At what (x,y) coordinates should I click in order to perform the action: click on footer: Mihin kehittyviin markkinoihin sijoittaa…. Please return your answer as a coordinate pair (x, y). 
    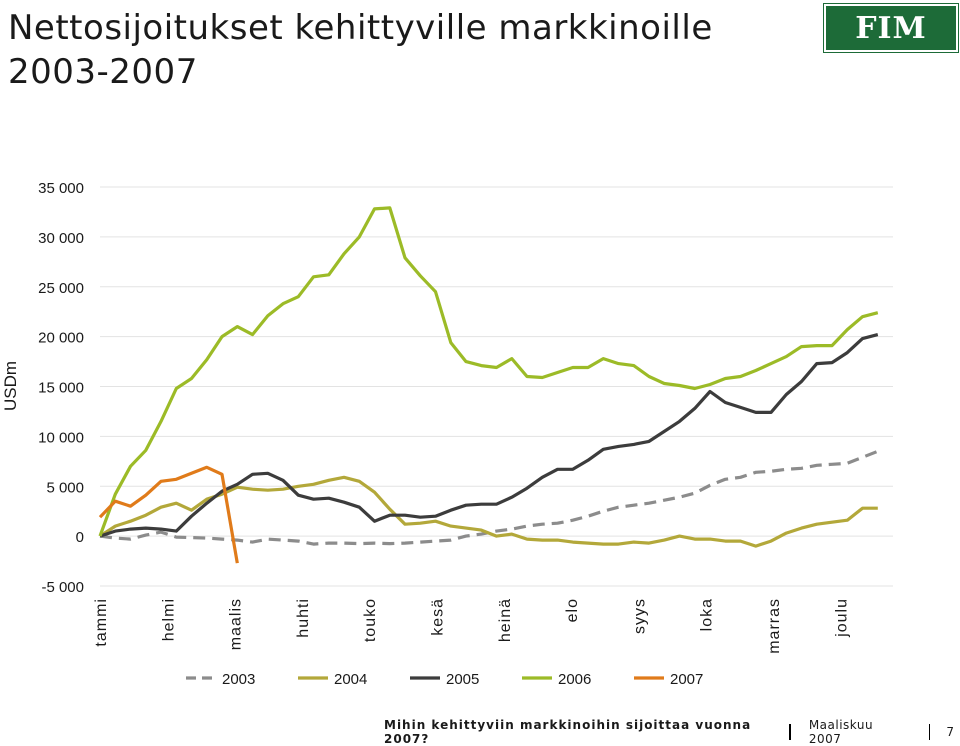
    Looking at the image, I should click on (669, 732).